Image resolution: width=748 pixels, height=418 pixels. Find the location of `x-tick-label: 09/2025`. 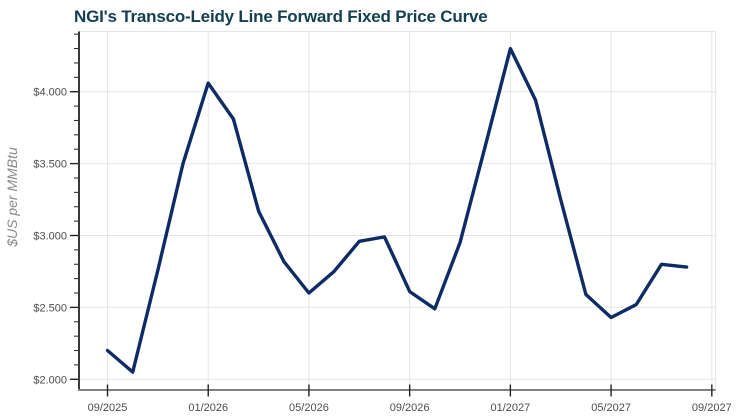

x-tick-label: 09/2025 is located at coordinates (108, 408).